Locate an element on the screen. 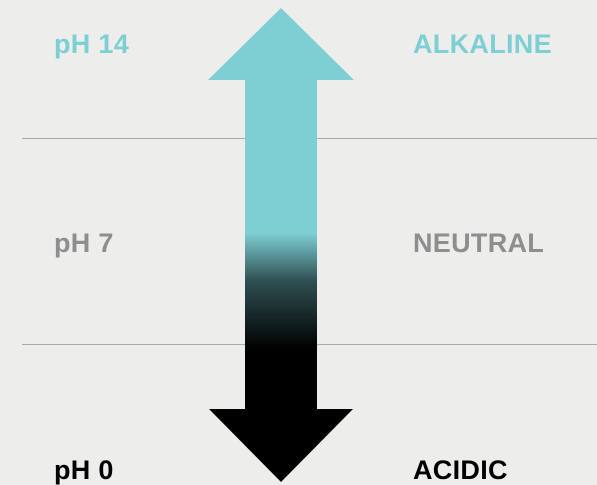 Image resolution: width=597 pixels, height=485 pixels. ph-0-label: pH 0 is located at coordinates (84, 470).